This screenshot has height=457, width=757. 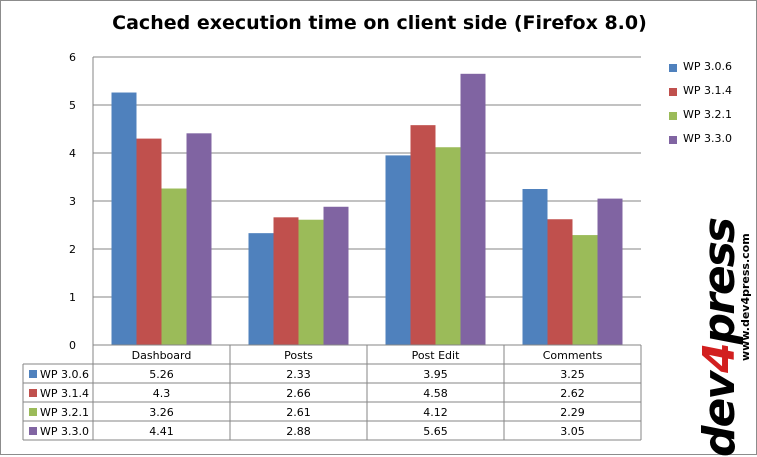 What do you see at coordinates (72, 249) in the screenshot?
I see `y-tick-label: 2` at bounding box center [72, 249].